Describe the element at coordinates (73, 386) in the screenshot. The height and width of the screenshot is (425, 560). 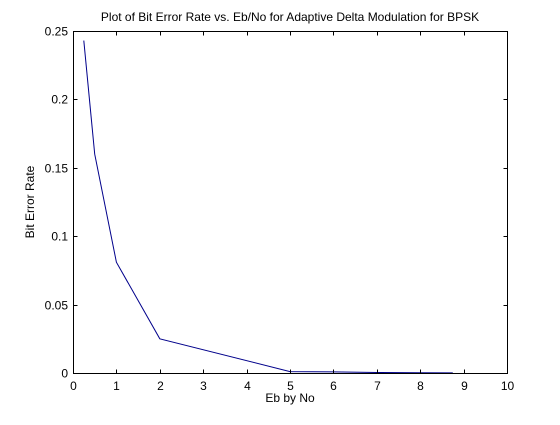
I see `x-tick-label: 0` at that location.